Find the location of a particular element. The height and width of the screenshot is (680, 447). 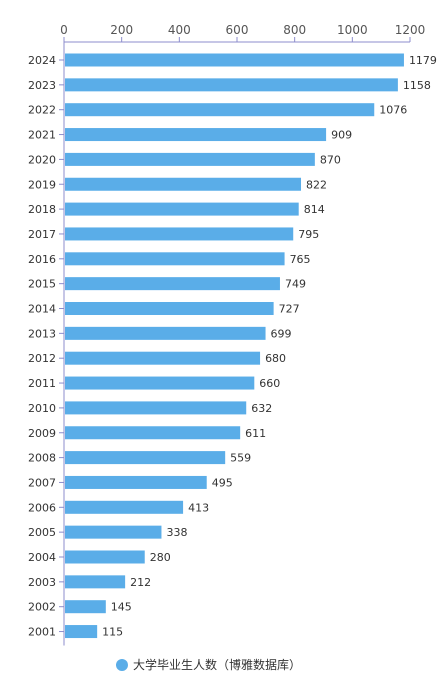

y-category-label: 2024 is located at coordinates (42, 60).